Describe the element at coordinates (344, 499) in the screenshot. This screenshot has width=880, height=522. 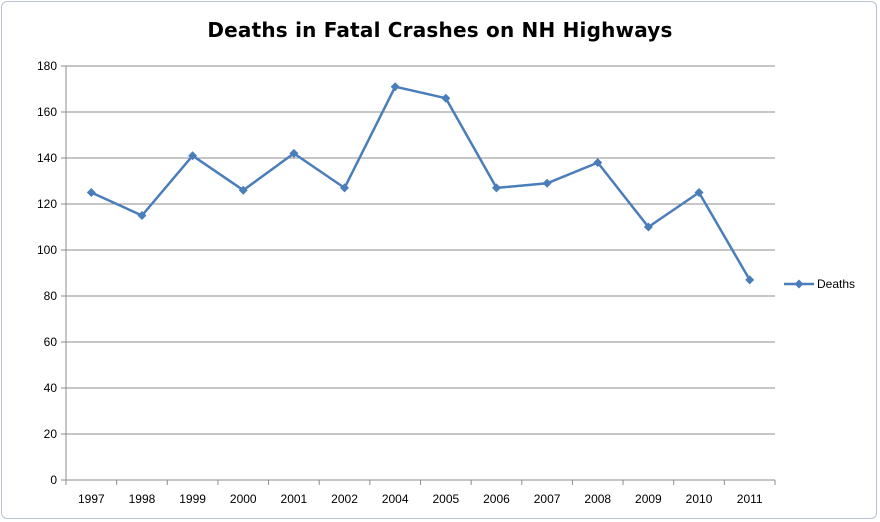
I see `x-tick-label: 2002` at that location.